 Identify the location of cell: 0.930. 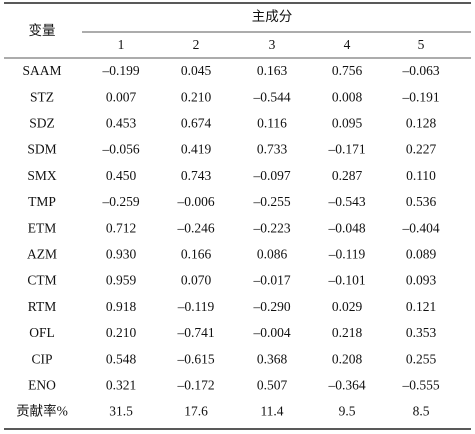
(121, 253).